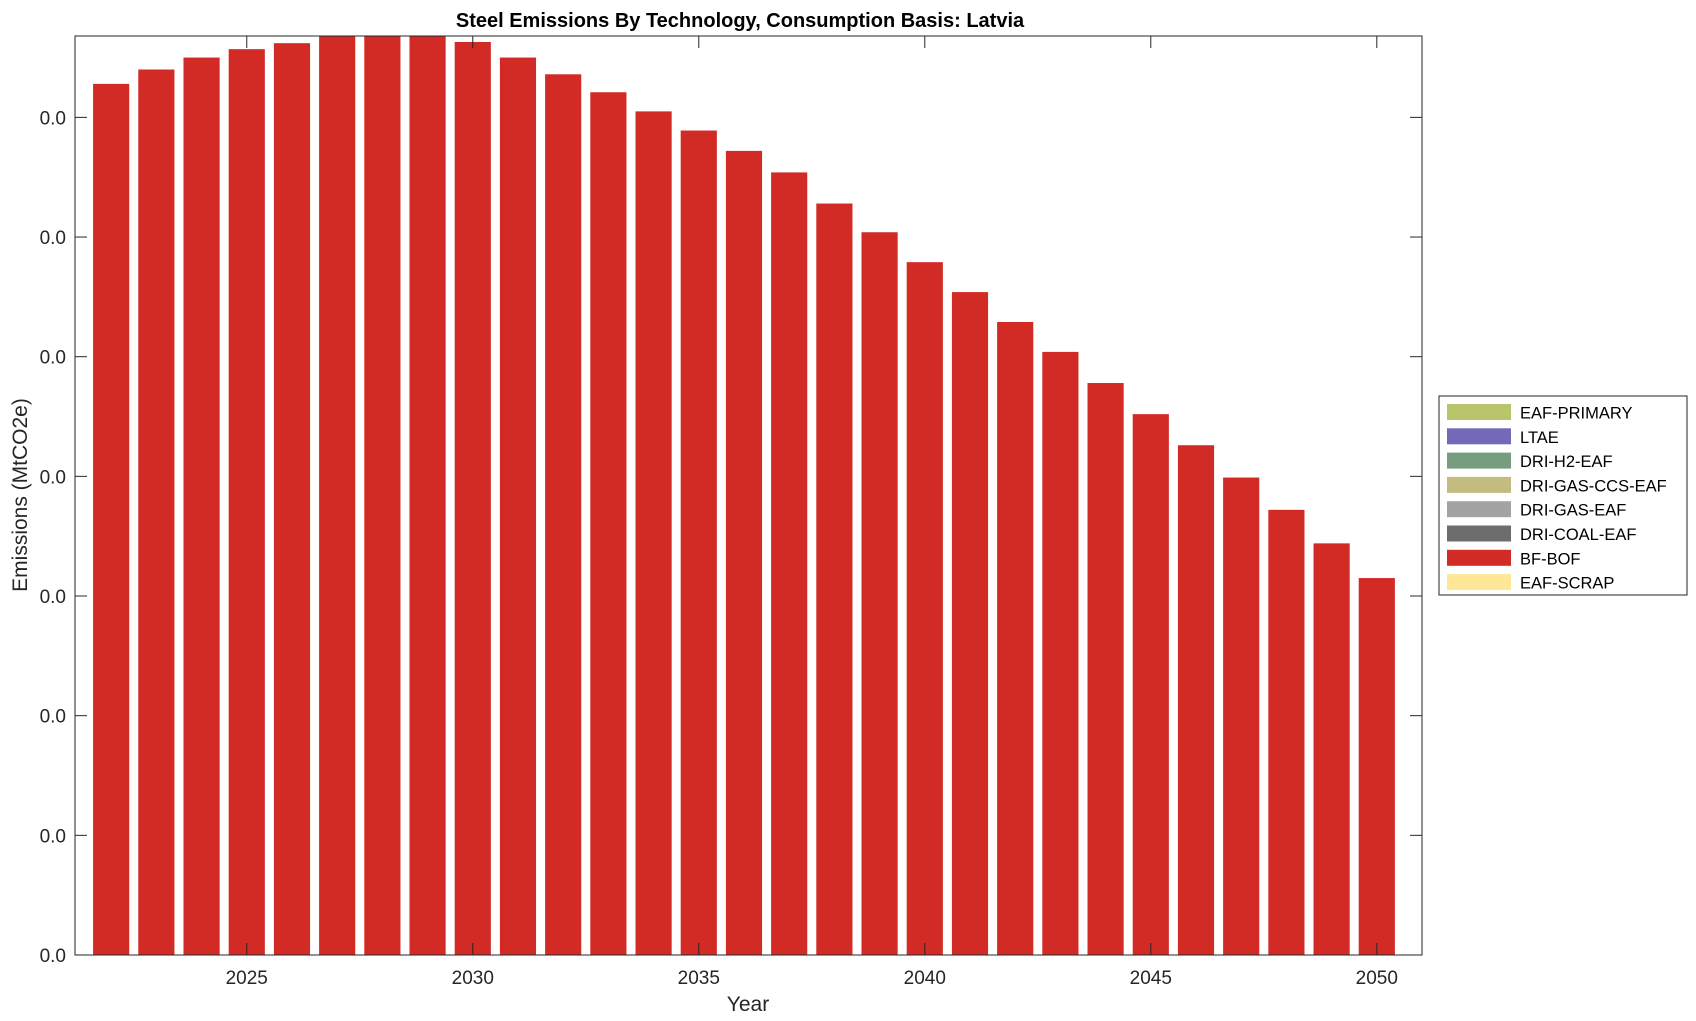 Image resolution: width=1696 pixels, height=1021 pixels. I want to click on bar-bf-bof-2048, so click(1286, 732).